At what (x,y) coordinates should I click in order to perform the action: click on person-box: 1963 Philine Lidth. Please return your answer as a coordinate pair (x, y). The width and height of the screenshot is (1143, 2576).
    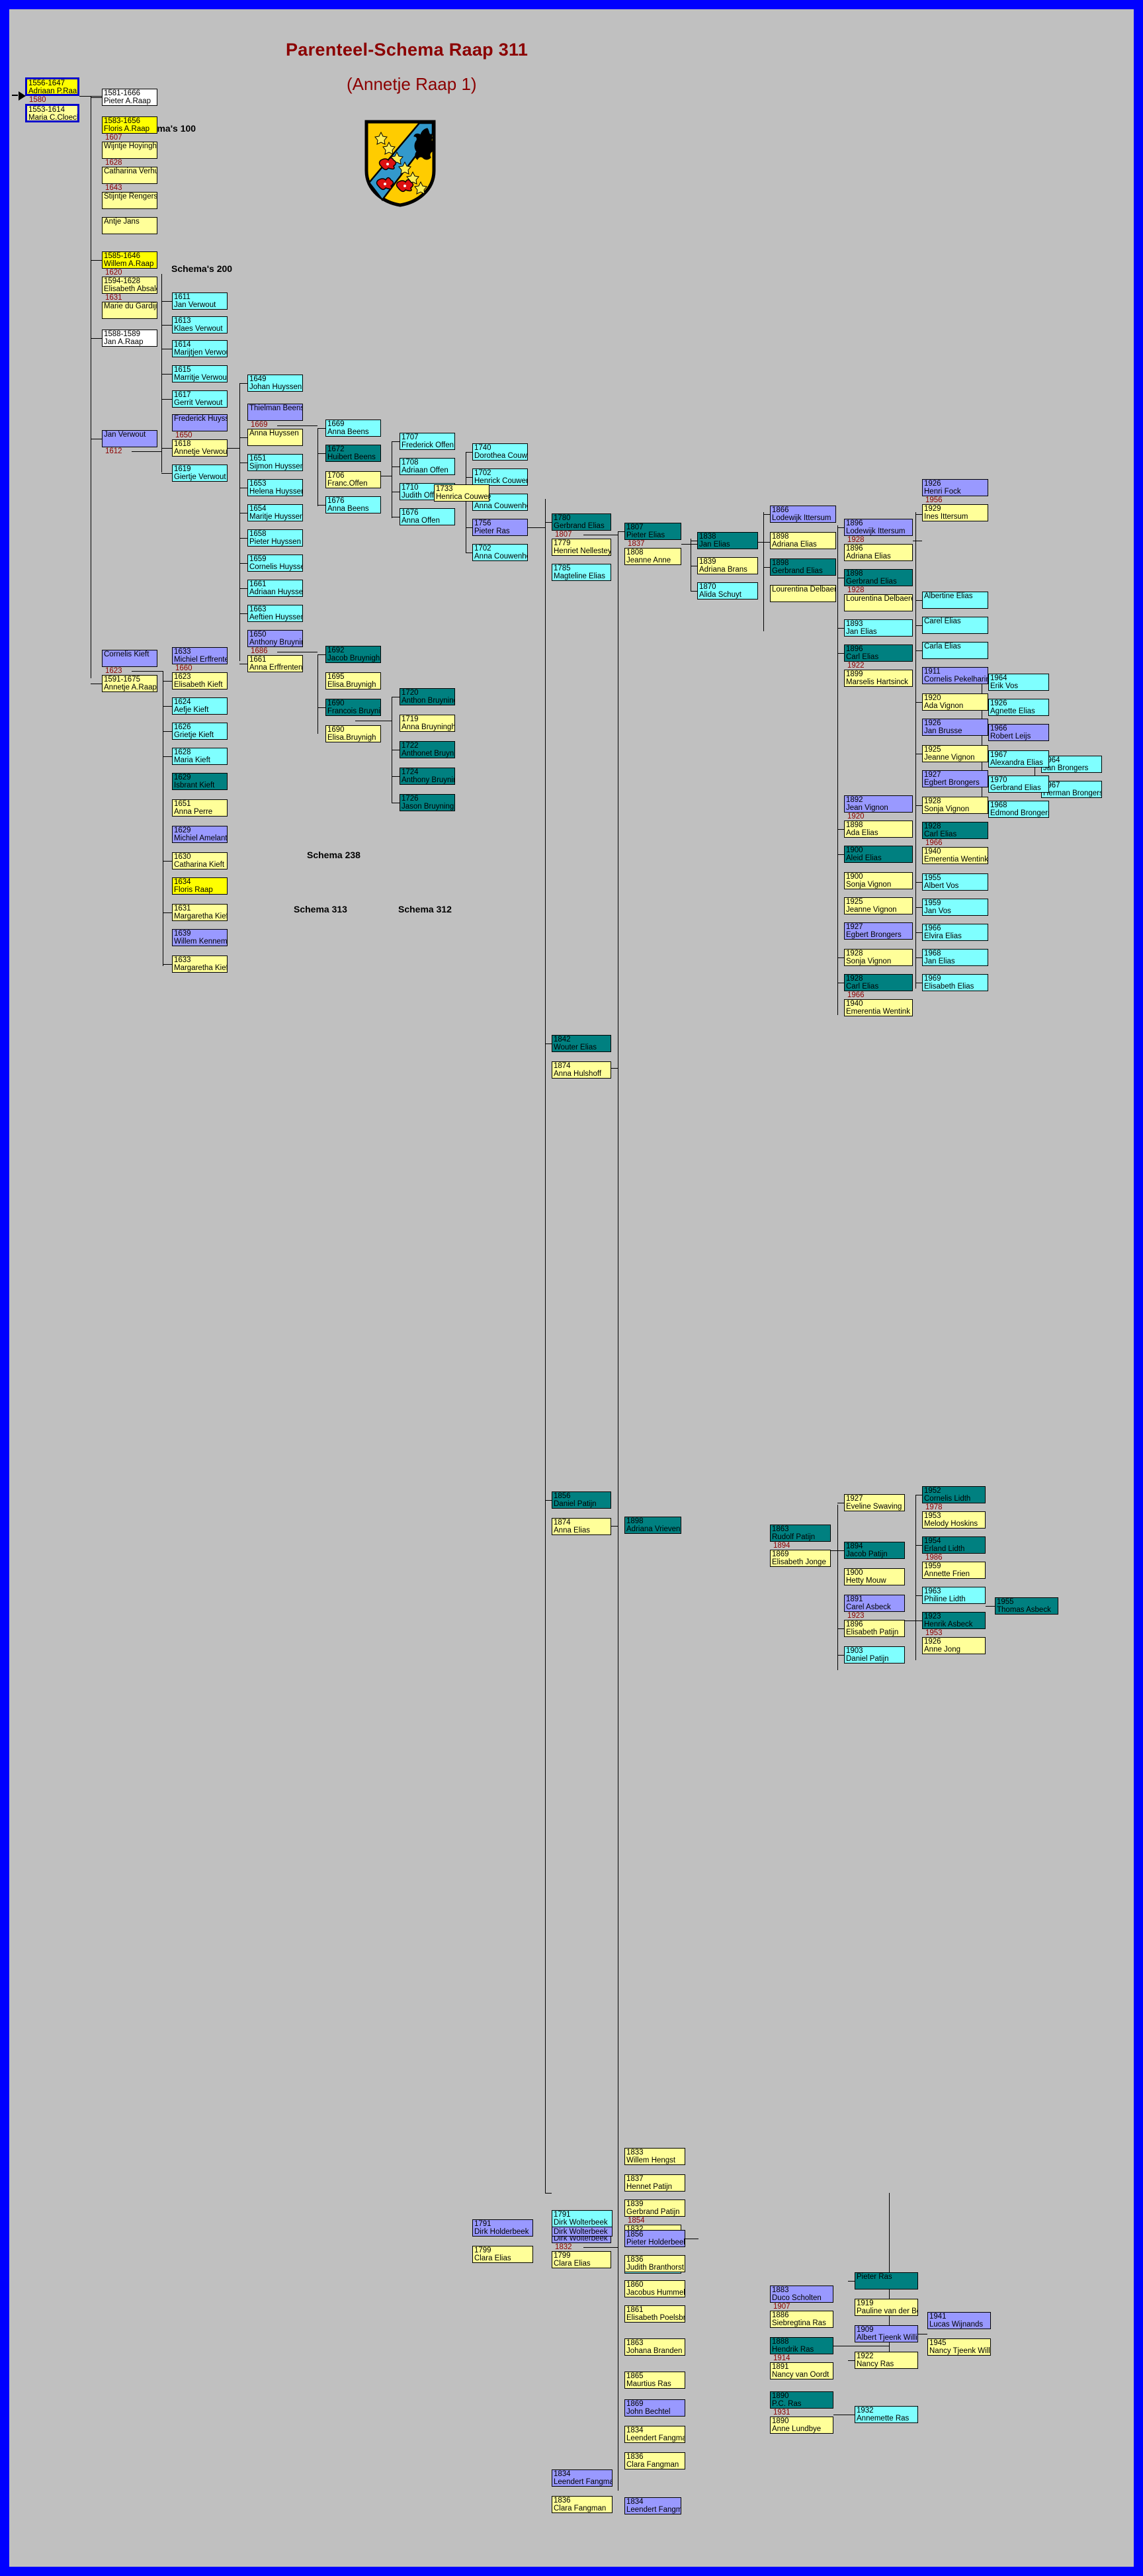
    Looking at the image, I should click on (954, 1595).